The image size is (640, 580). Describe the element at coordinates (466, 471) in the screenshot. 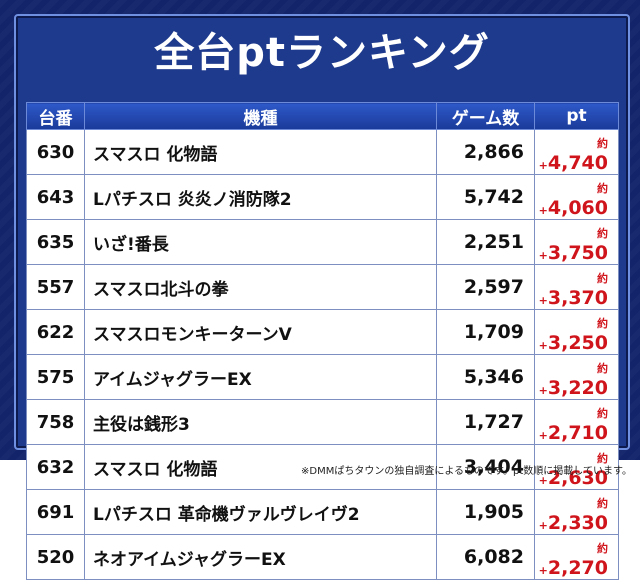

I see `footnote: ※DMMぱちタウンの独自調査によるものです。pt数順に掲載しています。` at that location.